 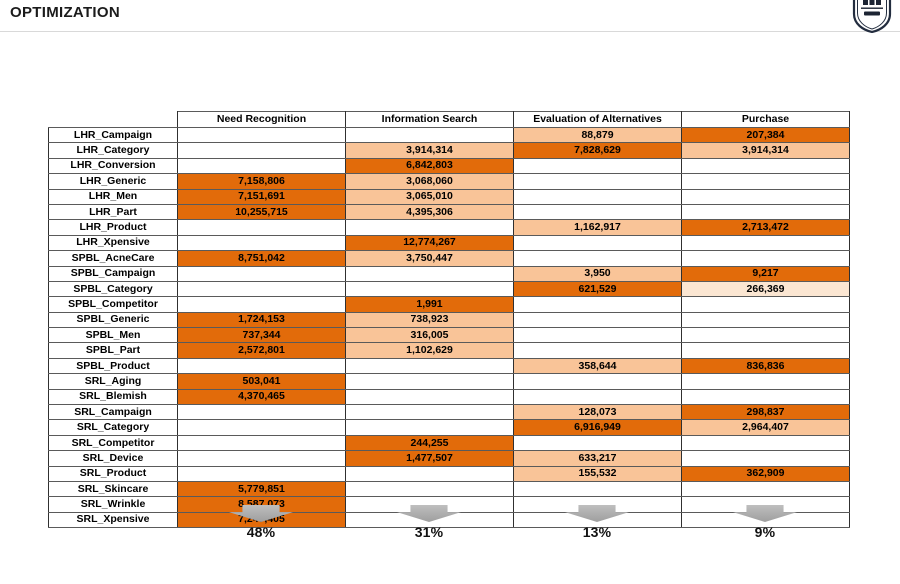 I want to click on table-row: SRL_Skincare 5,779,851, so click(x=449, y=489).